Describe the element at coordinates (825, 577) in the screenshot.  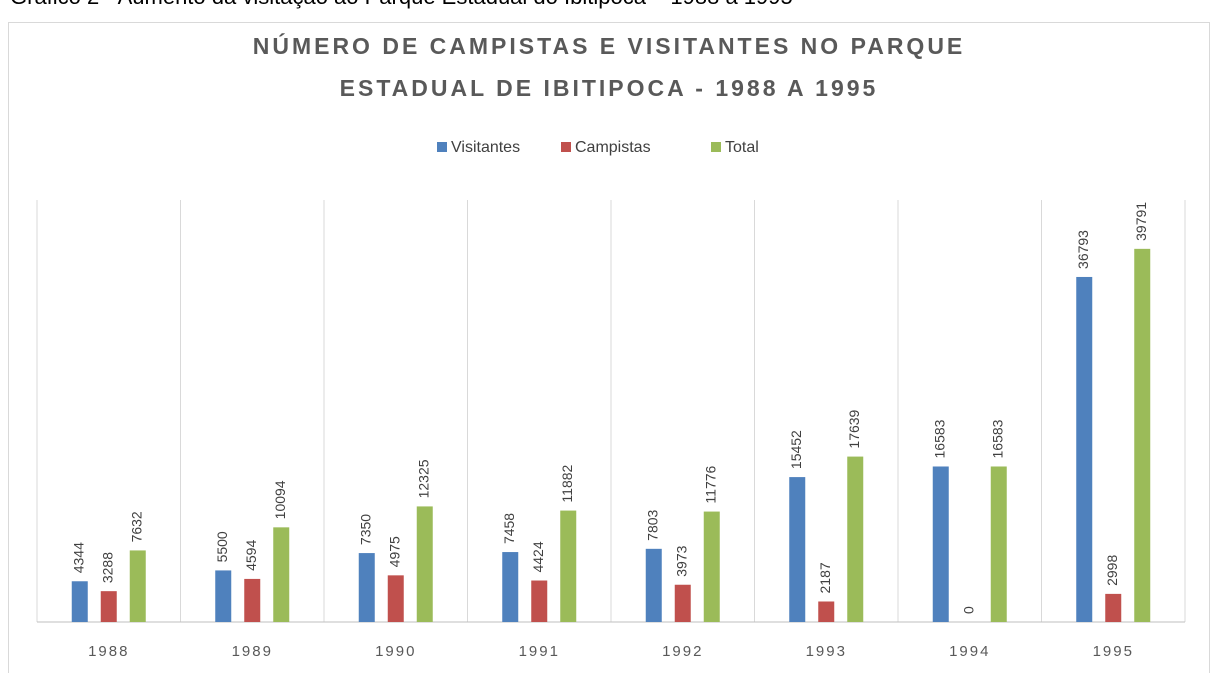
I see `data-label: 2187` at that location.